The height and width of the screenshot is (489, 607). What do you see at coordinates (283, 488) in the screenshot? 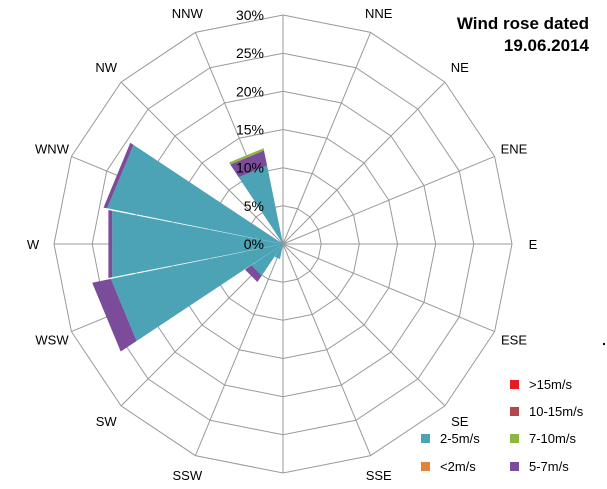
I see `direction-label-s: S` at bounding box center [283, 488].